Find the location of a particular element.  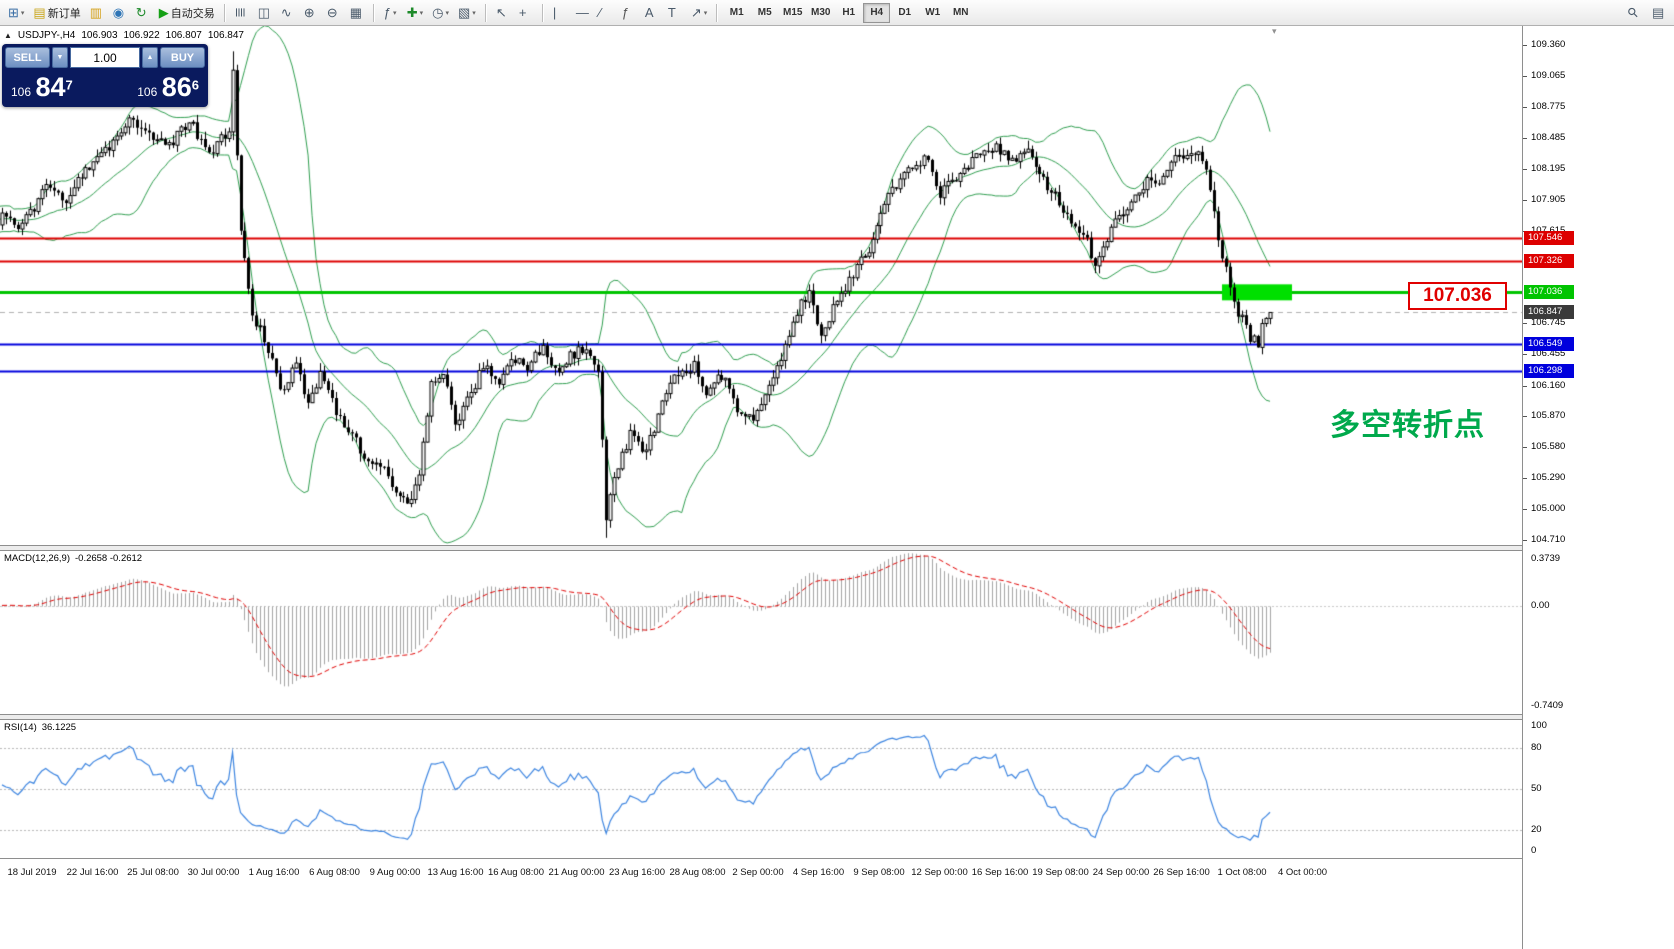

profiles-icon: ▥ is located at coordinates (96, 12).